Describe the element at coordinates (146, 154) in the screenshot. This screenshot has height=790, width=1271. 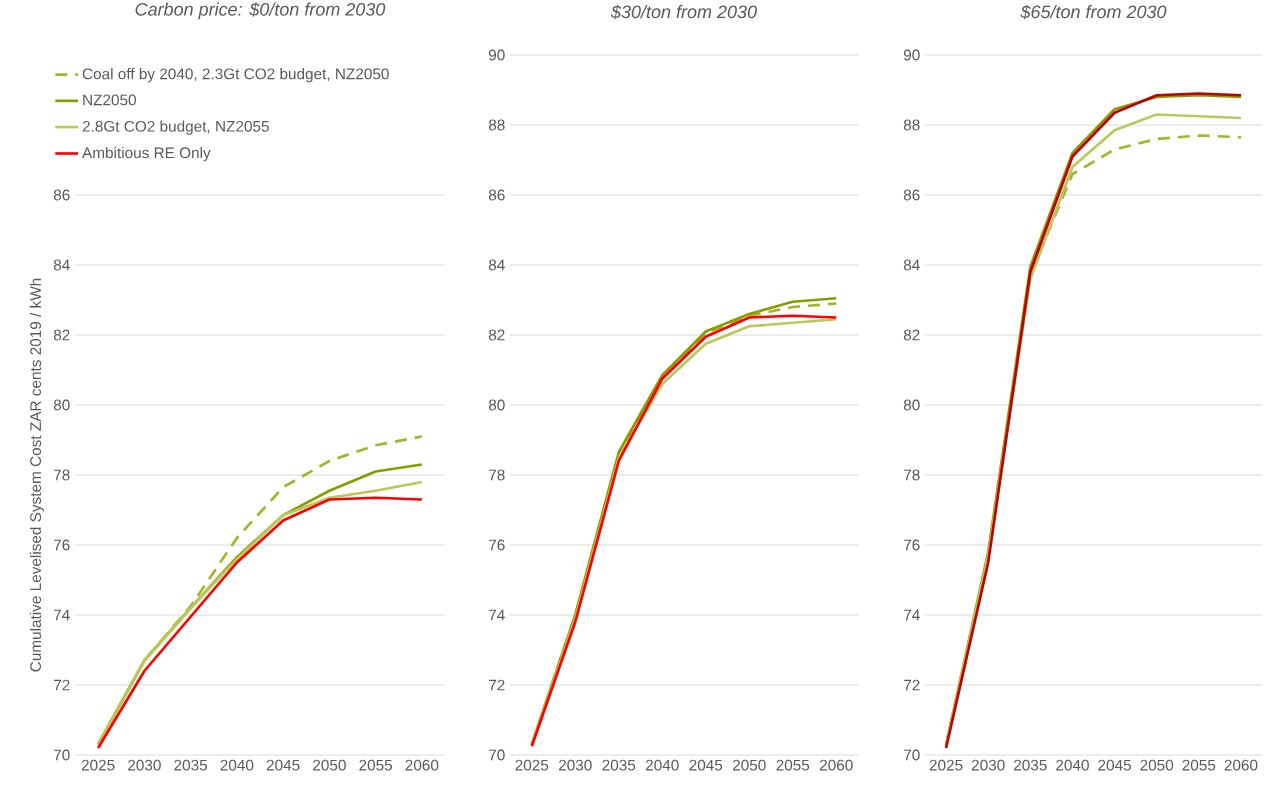
I see `legend-label: Ambitious RE Only` at that location.